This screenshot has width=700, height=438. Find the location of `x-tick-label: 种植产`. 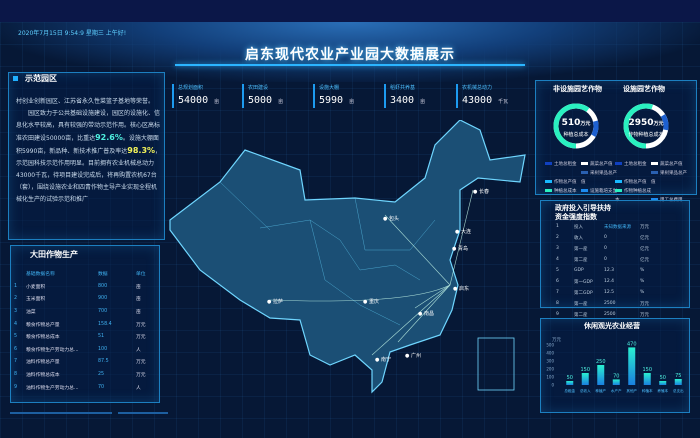

x-tick-label: 种植产 is located at coordinates (600, 390).